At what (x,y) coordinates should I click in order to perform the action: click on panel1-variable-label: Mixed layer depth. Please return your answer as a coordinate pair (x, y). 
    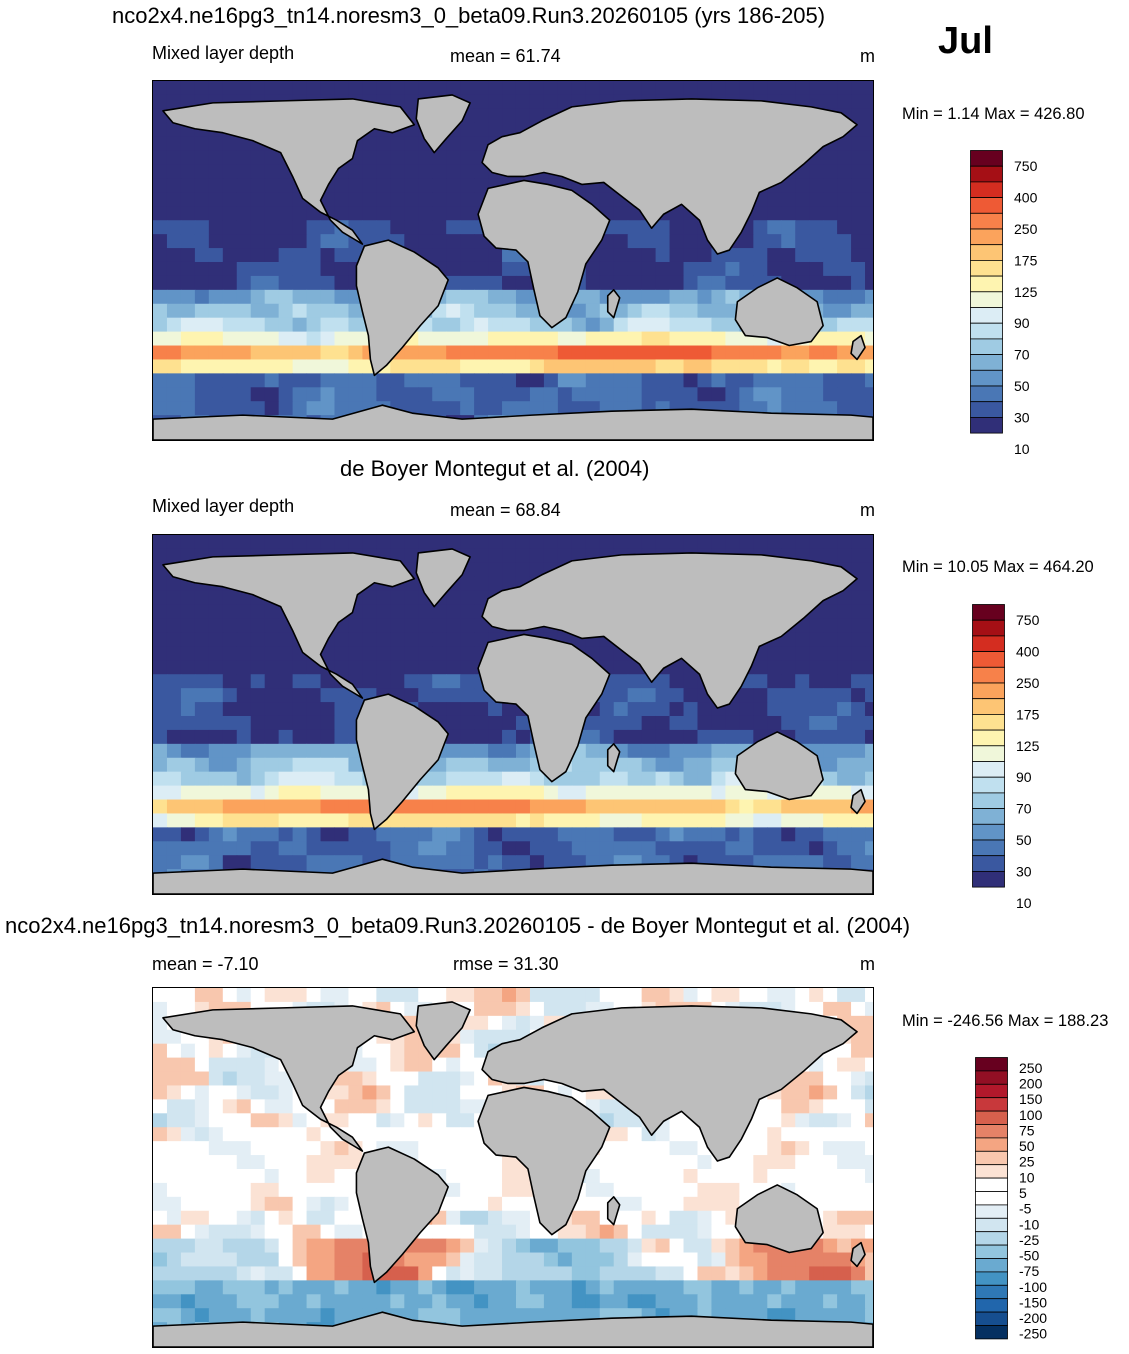
    Looking at the image, I should click on (223, 53).